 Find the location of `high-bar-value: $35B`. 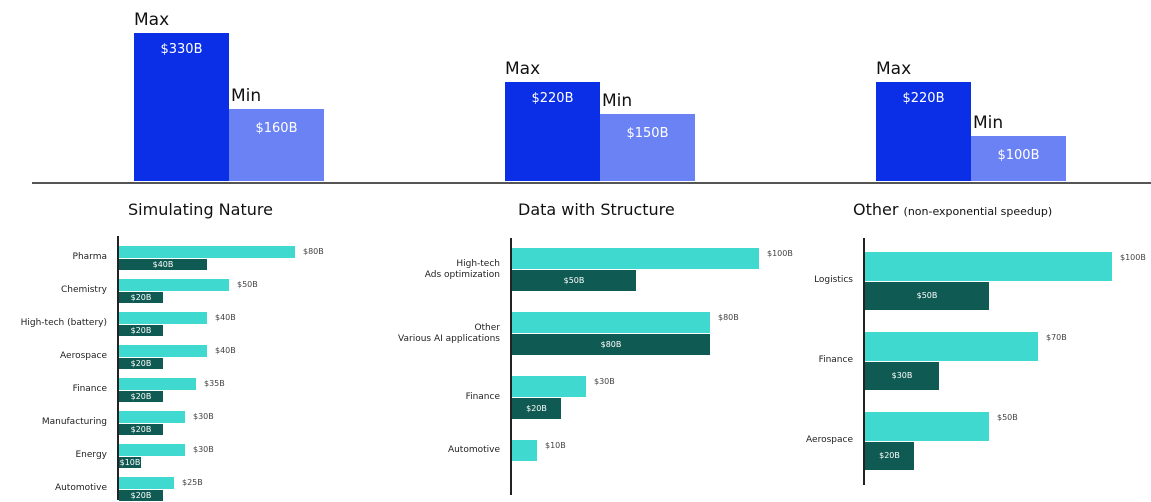

high-bar-value: $35B is located at coordinates (214, 384).